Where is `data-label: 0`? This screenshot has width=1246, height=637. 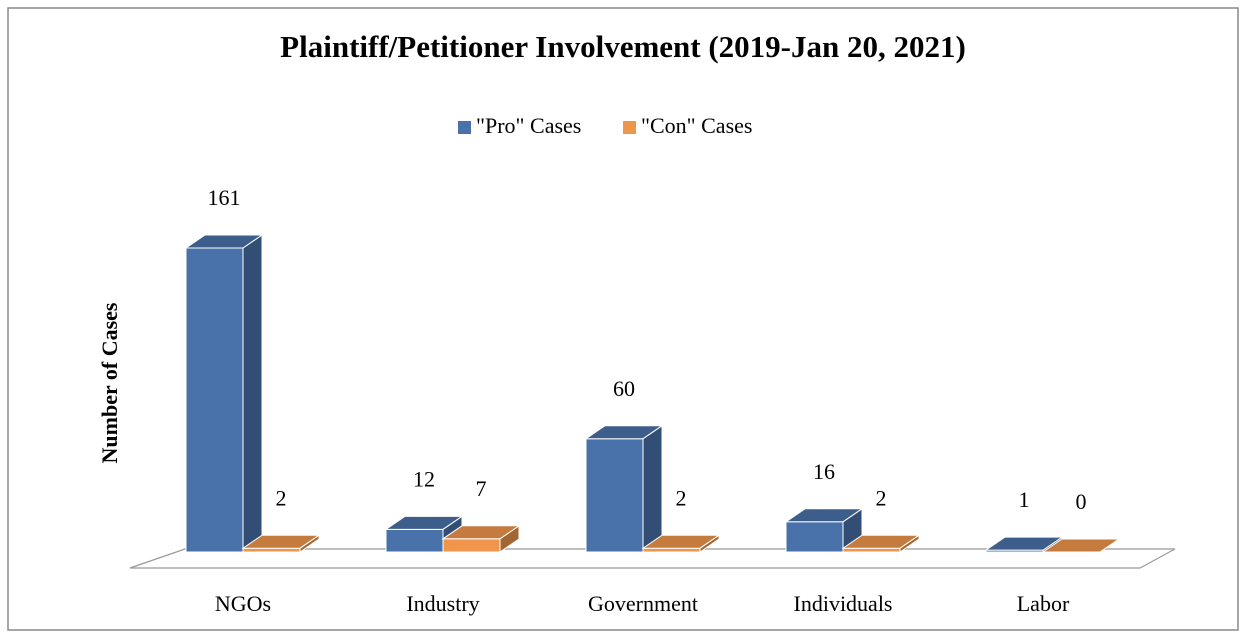
data-label: 0 is located at coordinates (1081, 501).